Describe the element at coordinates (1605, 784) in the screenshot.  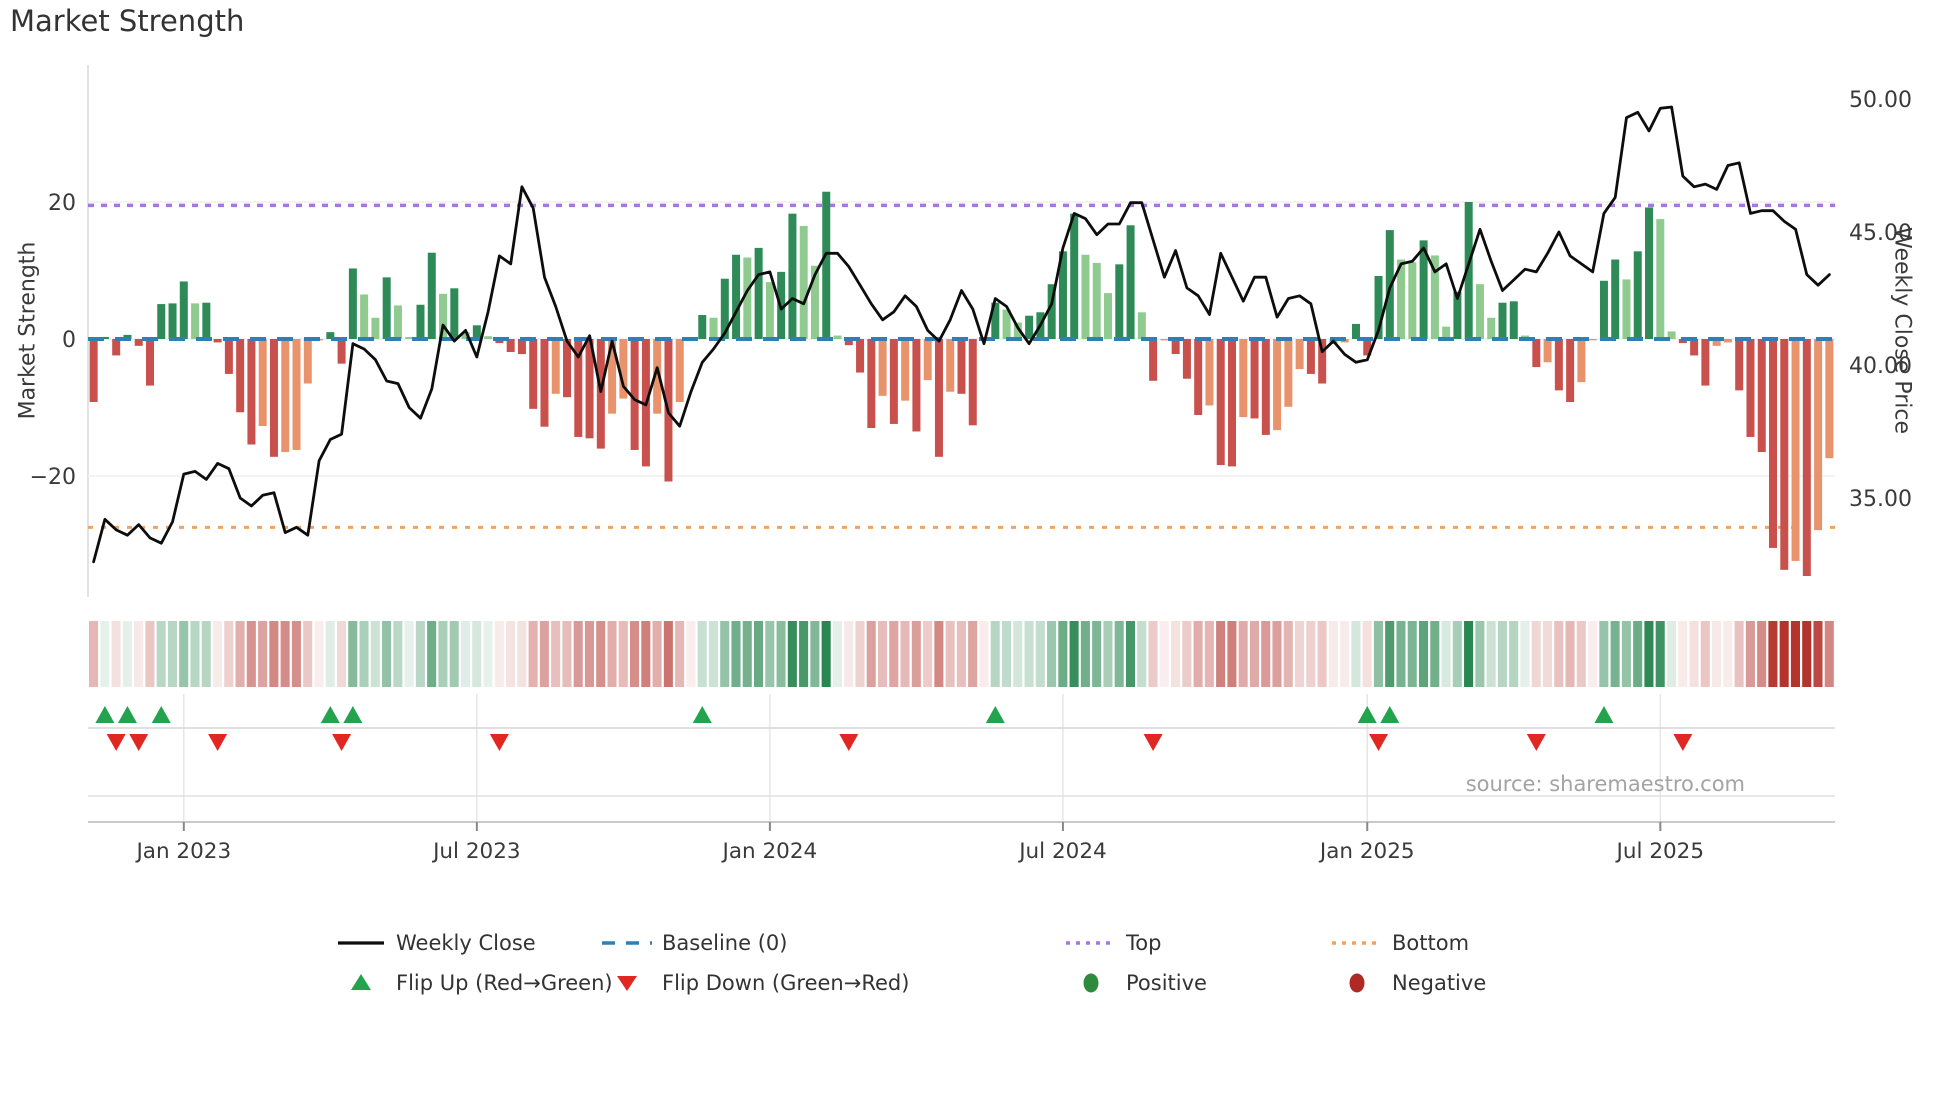
I see `source-credit: source: sharemaestro.com` at that location.